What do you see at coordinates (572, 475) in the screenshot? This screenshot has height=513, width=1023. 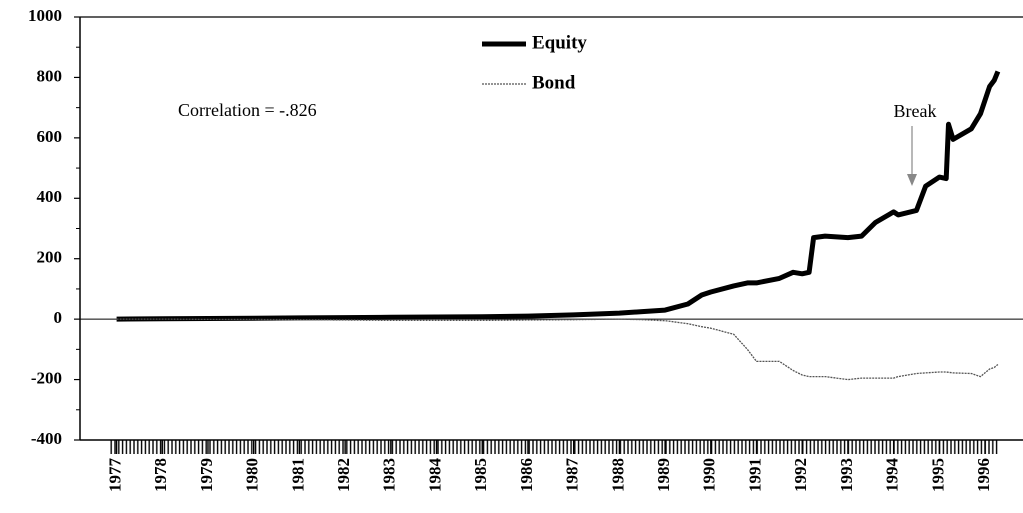 I see `x-tick-label: 1987` at bounding box center [572, 475].